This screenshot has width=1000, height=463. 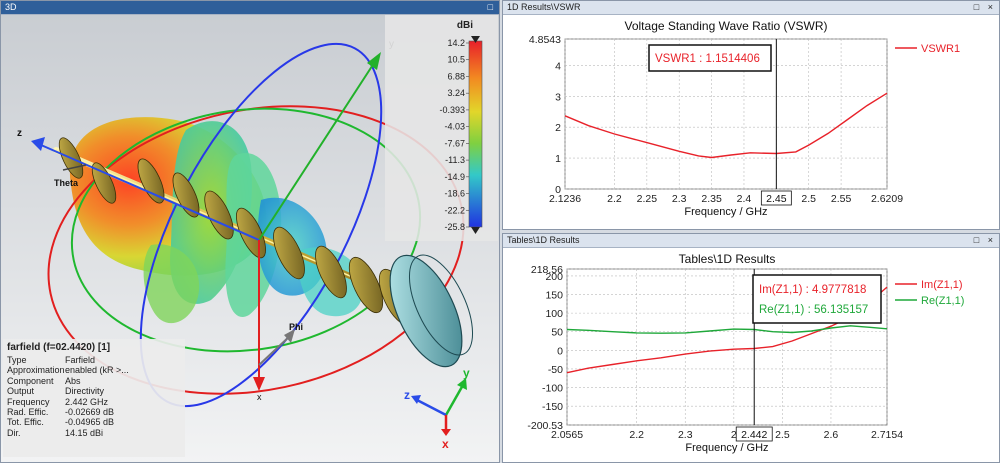 I want to click on legend-label: Im(Z1,1), so click(x=942, y=285).